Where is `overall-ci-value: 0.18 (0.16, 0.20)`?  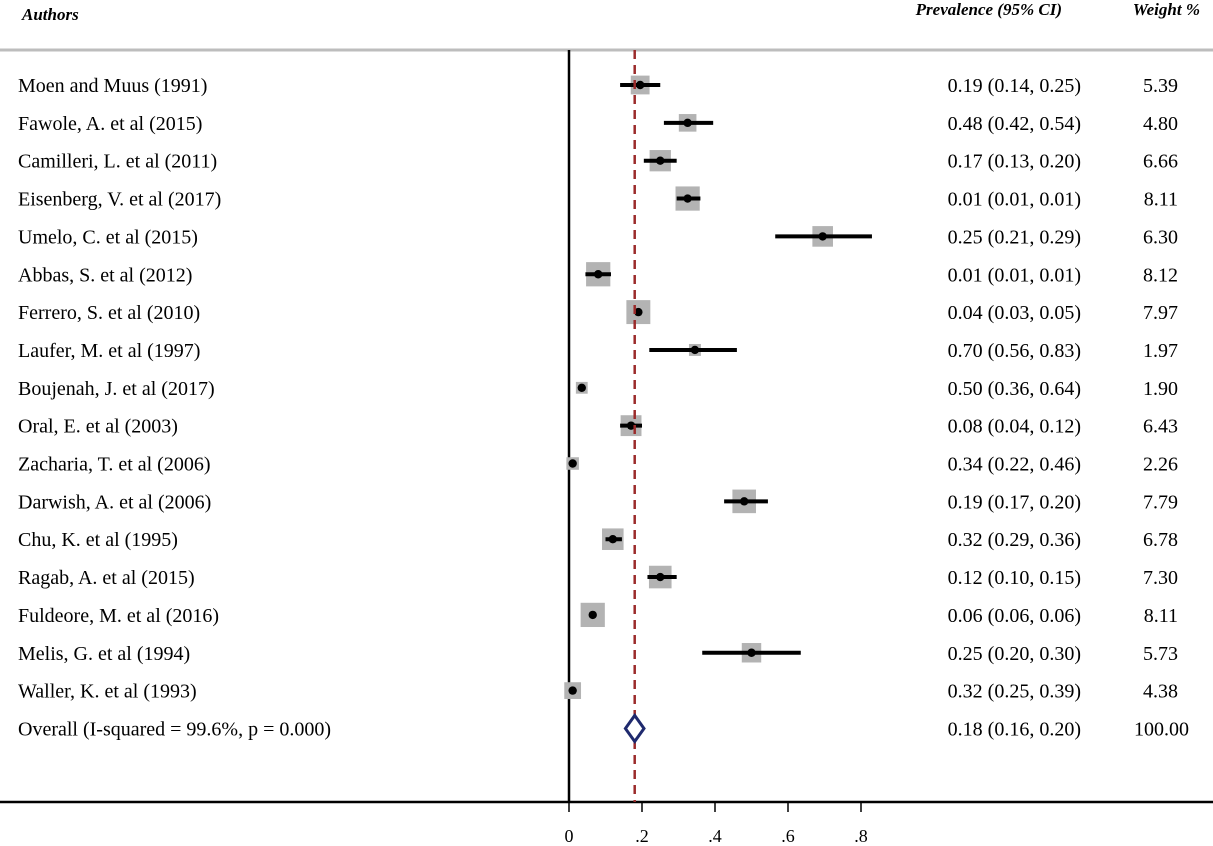 overall-ci-value: 0.18 (0.16, 0.20) is located at coordinates (1014, 729).